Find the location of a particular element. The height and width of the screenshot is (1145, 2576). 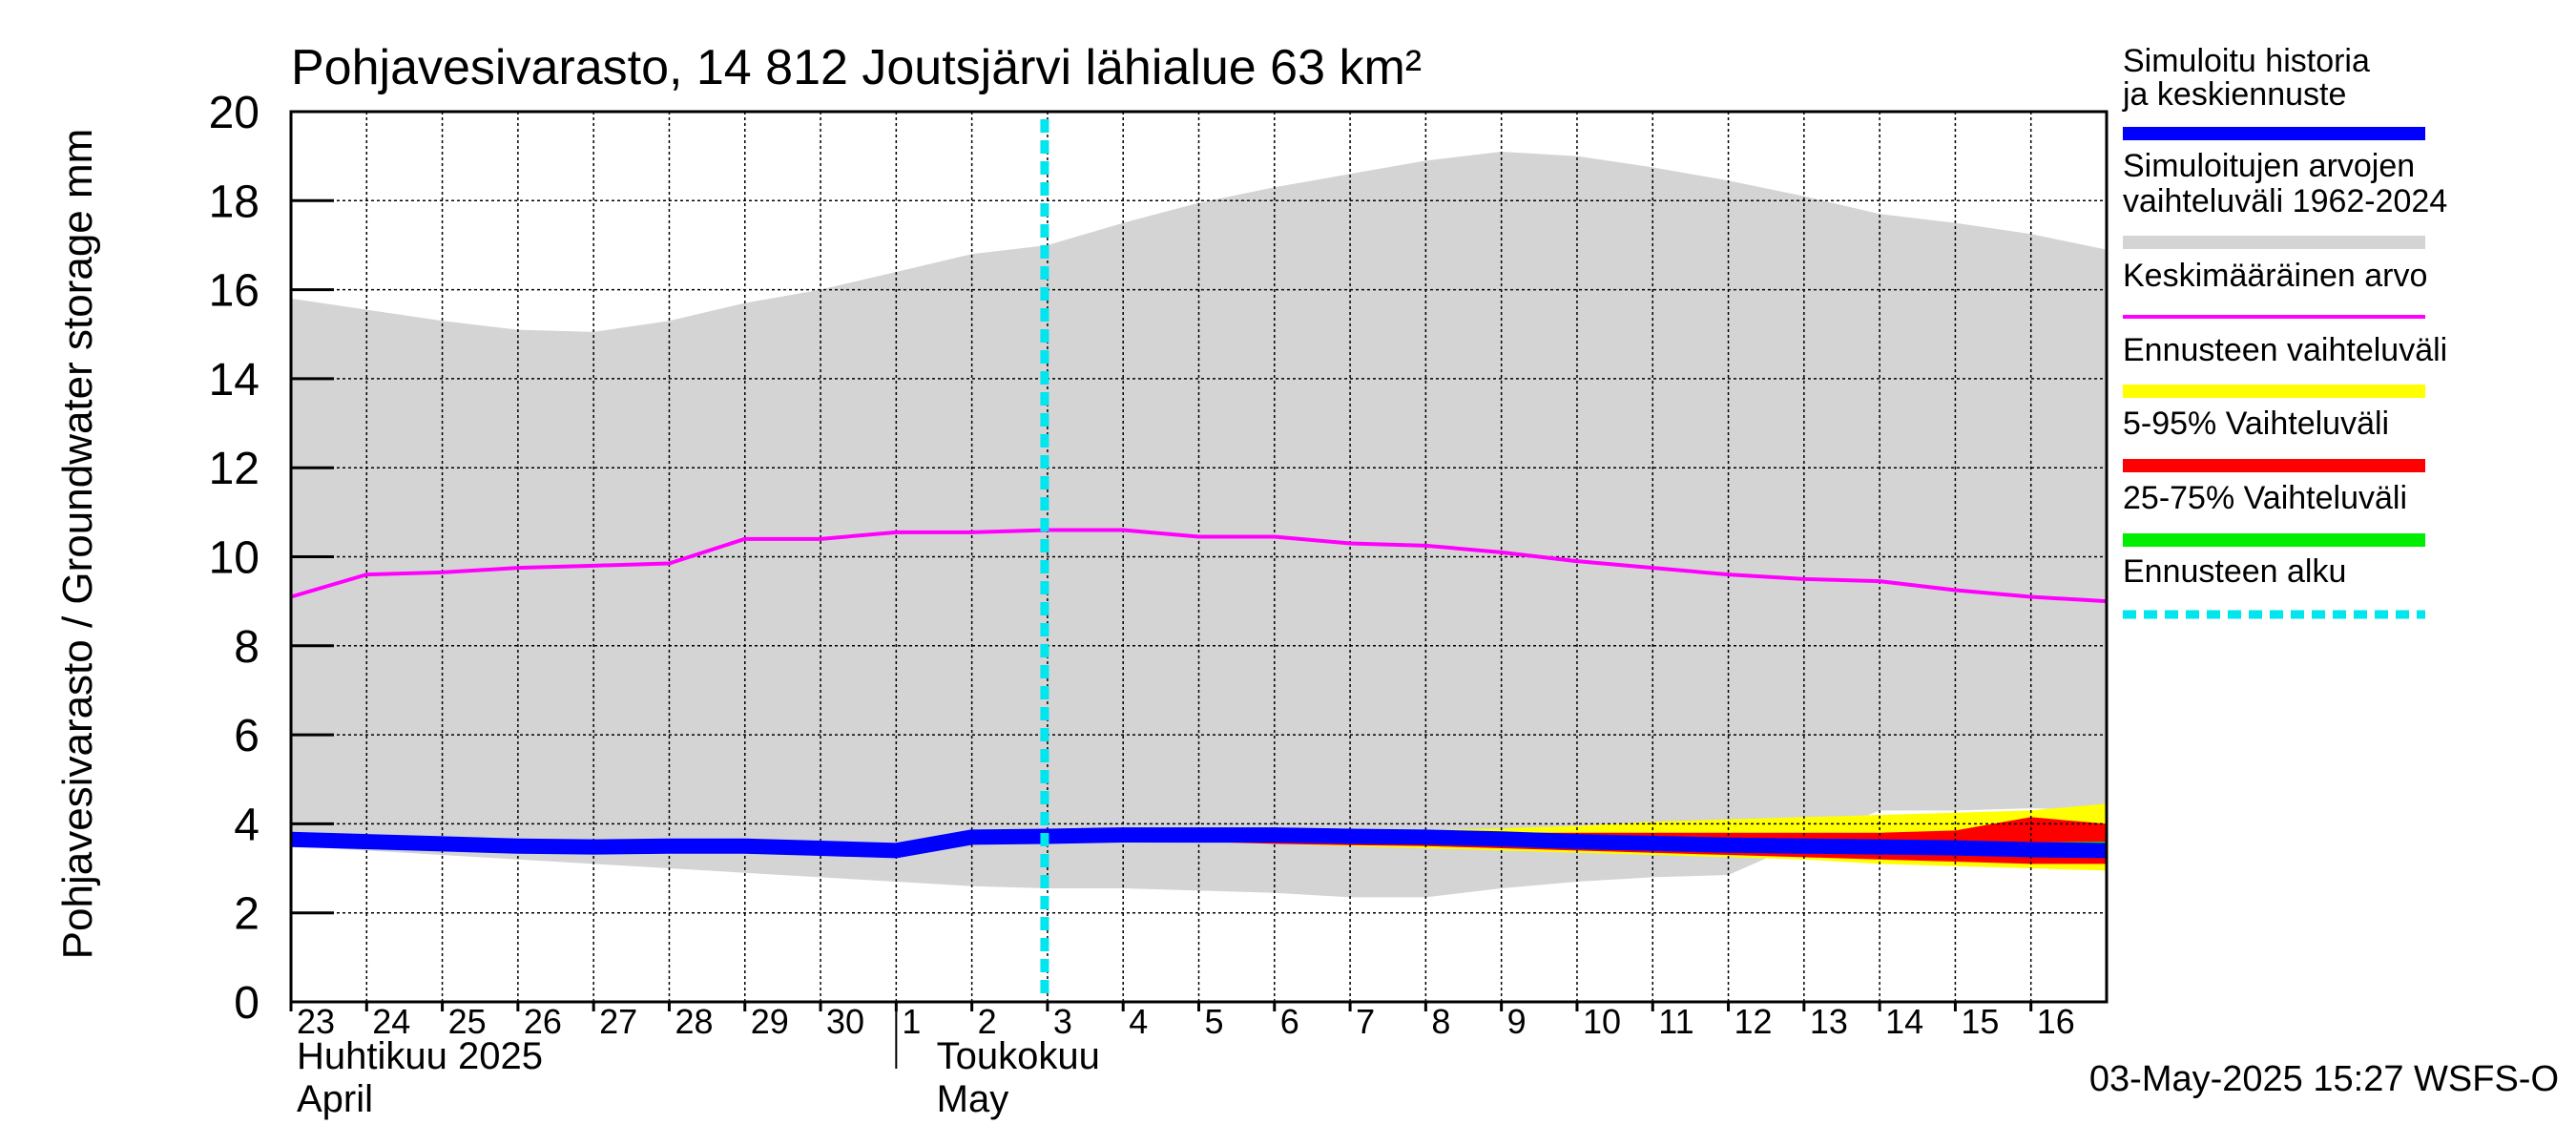

x-tick-label: 16 is located at coordinates (2056, 1022).